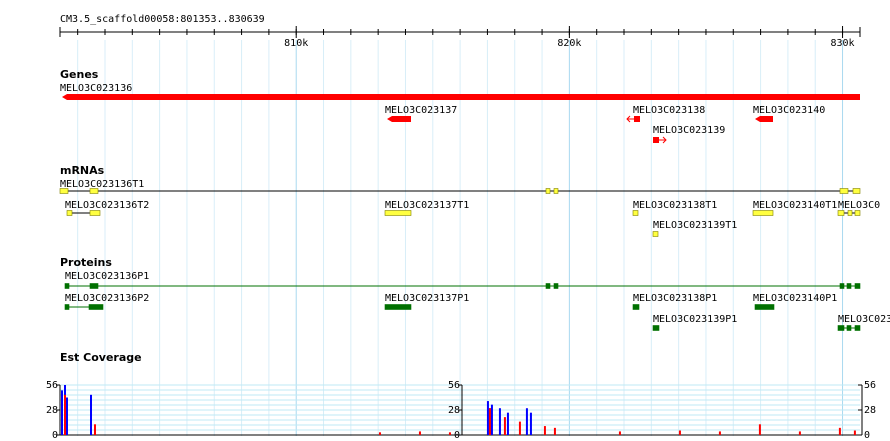 The image size is (890, 441). Describe the element at coordinates (859, 205) in the screenshot. I see `feature-label: MELO3C0` at that location.